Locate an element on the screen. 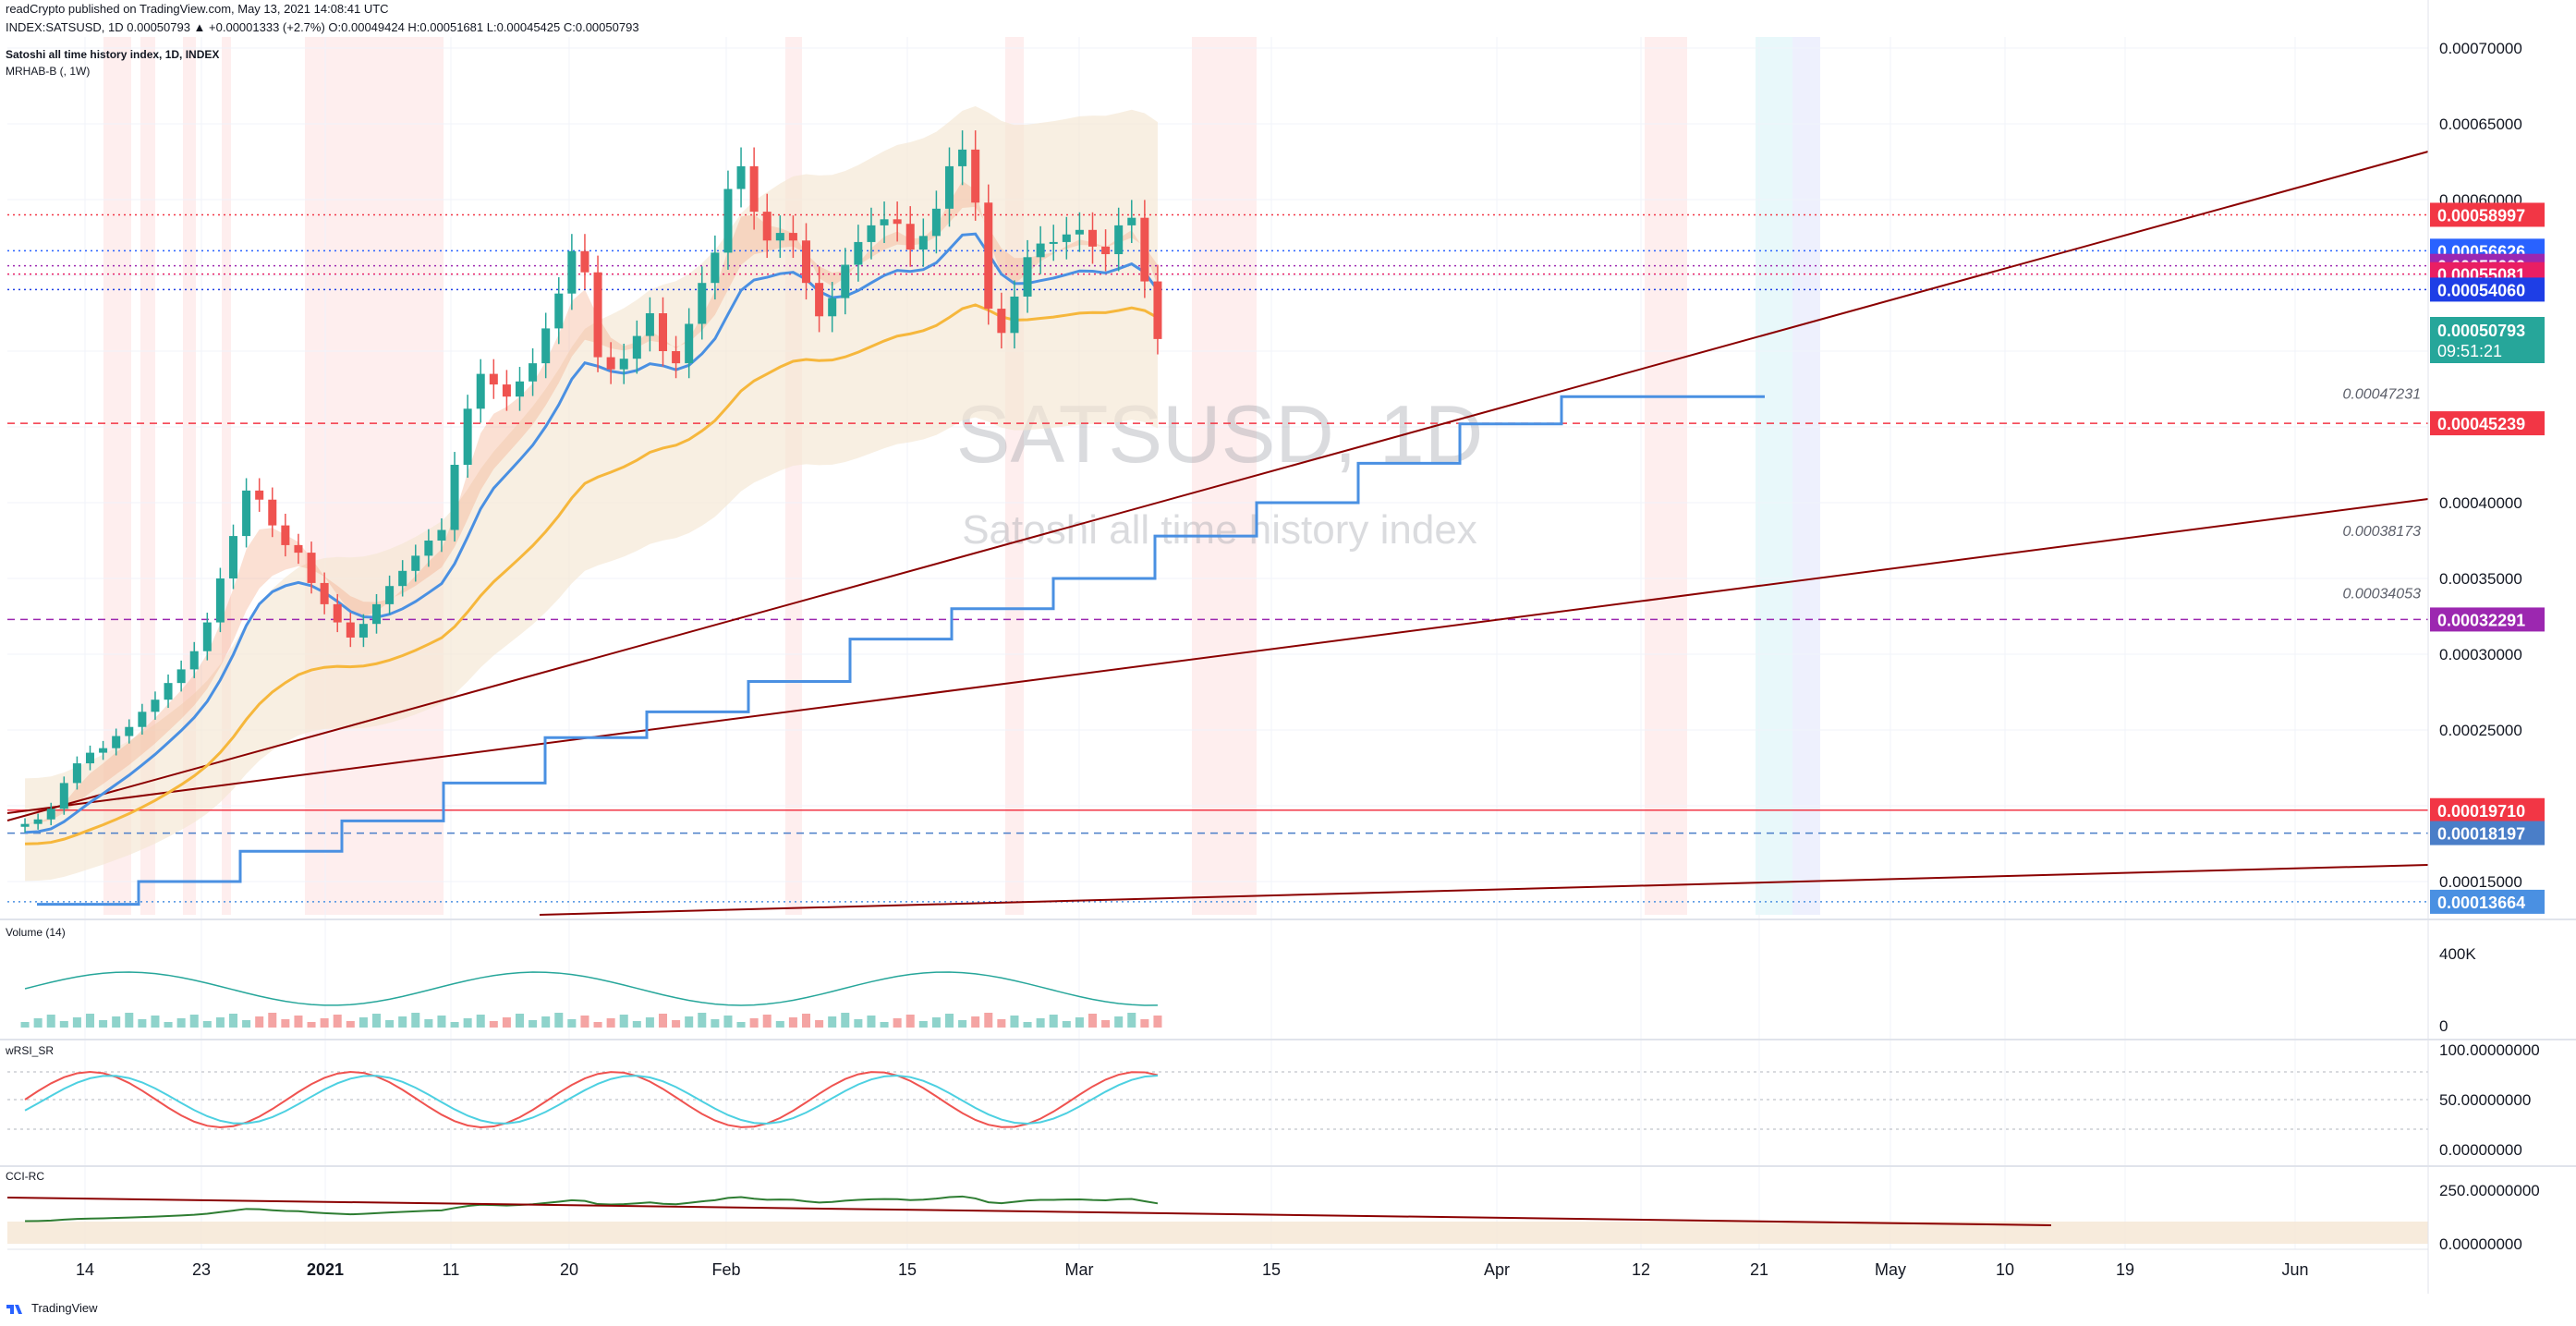 This screenshot has height=1326, width=2576. last-price-text: 0.00050793 is located at coordinates (2481, 331).